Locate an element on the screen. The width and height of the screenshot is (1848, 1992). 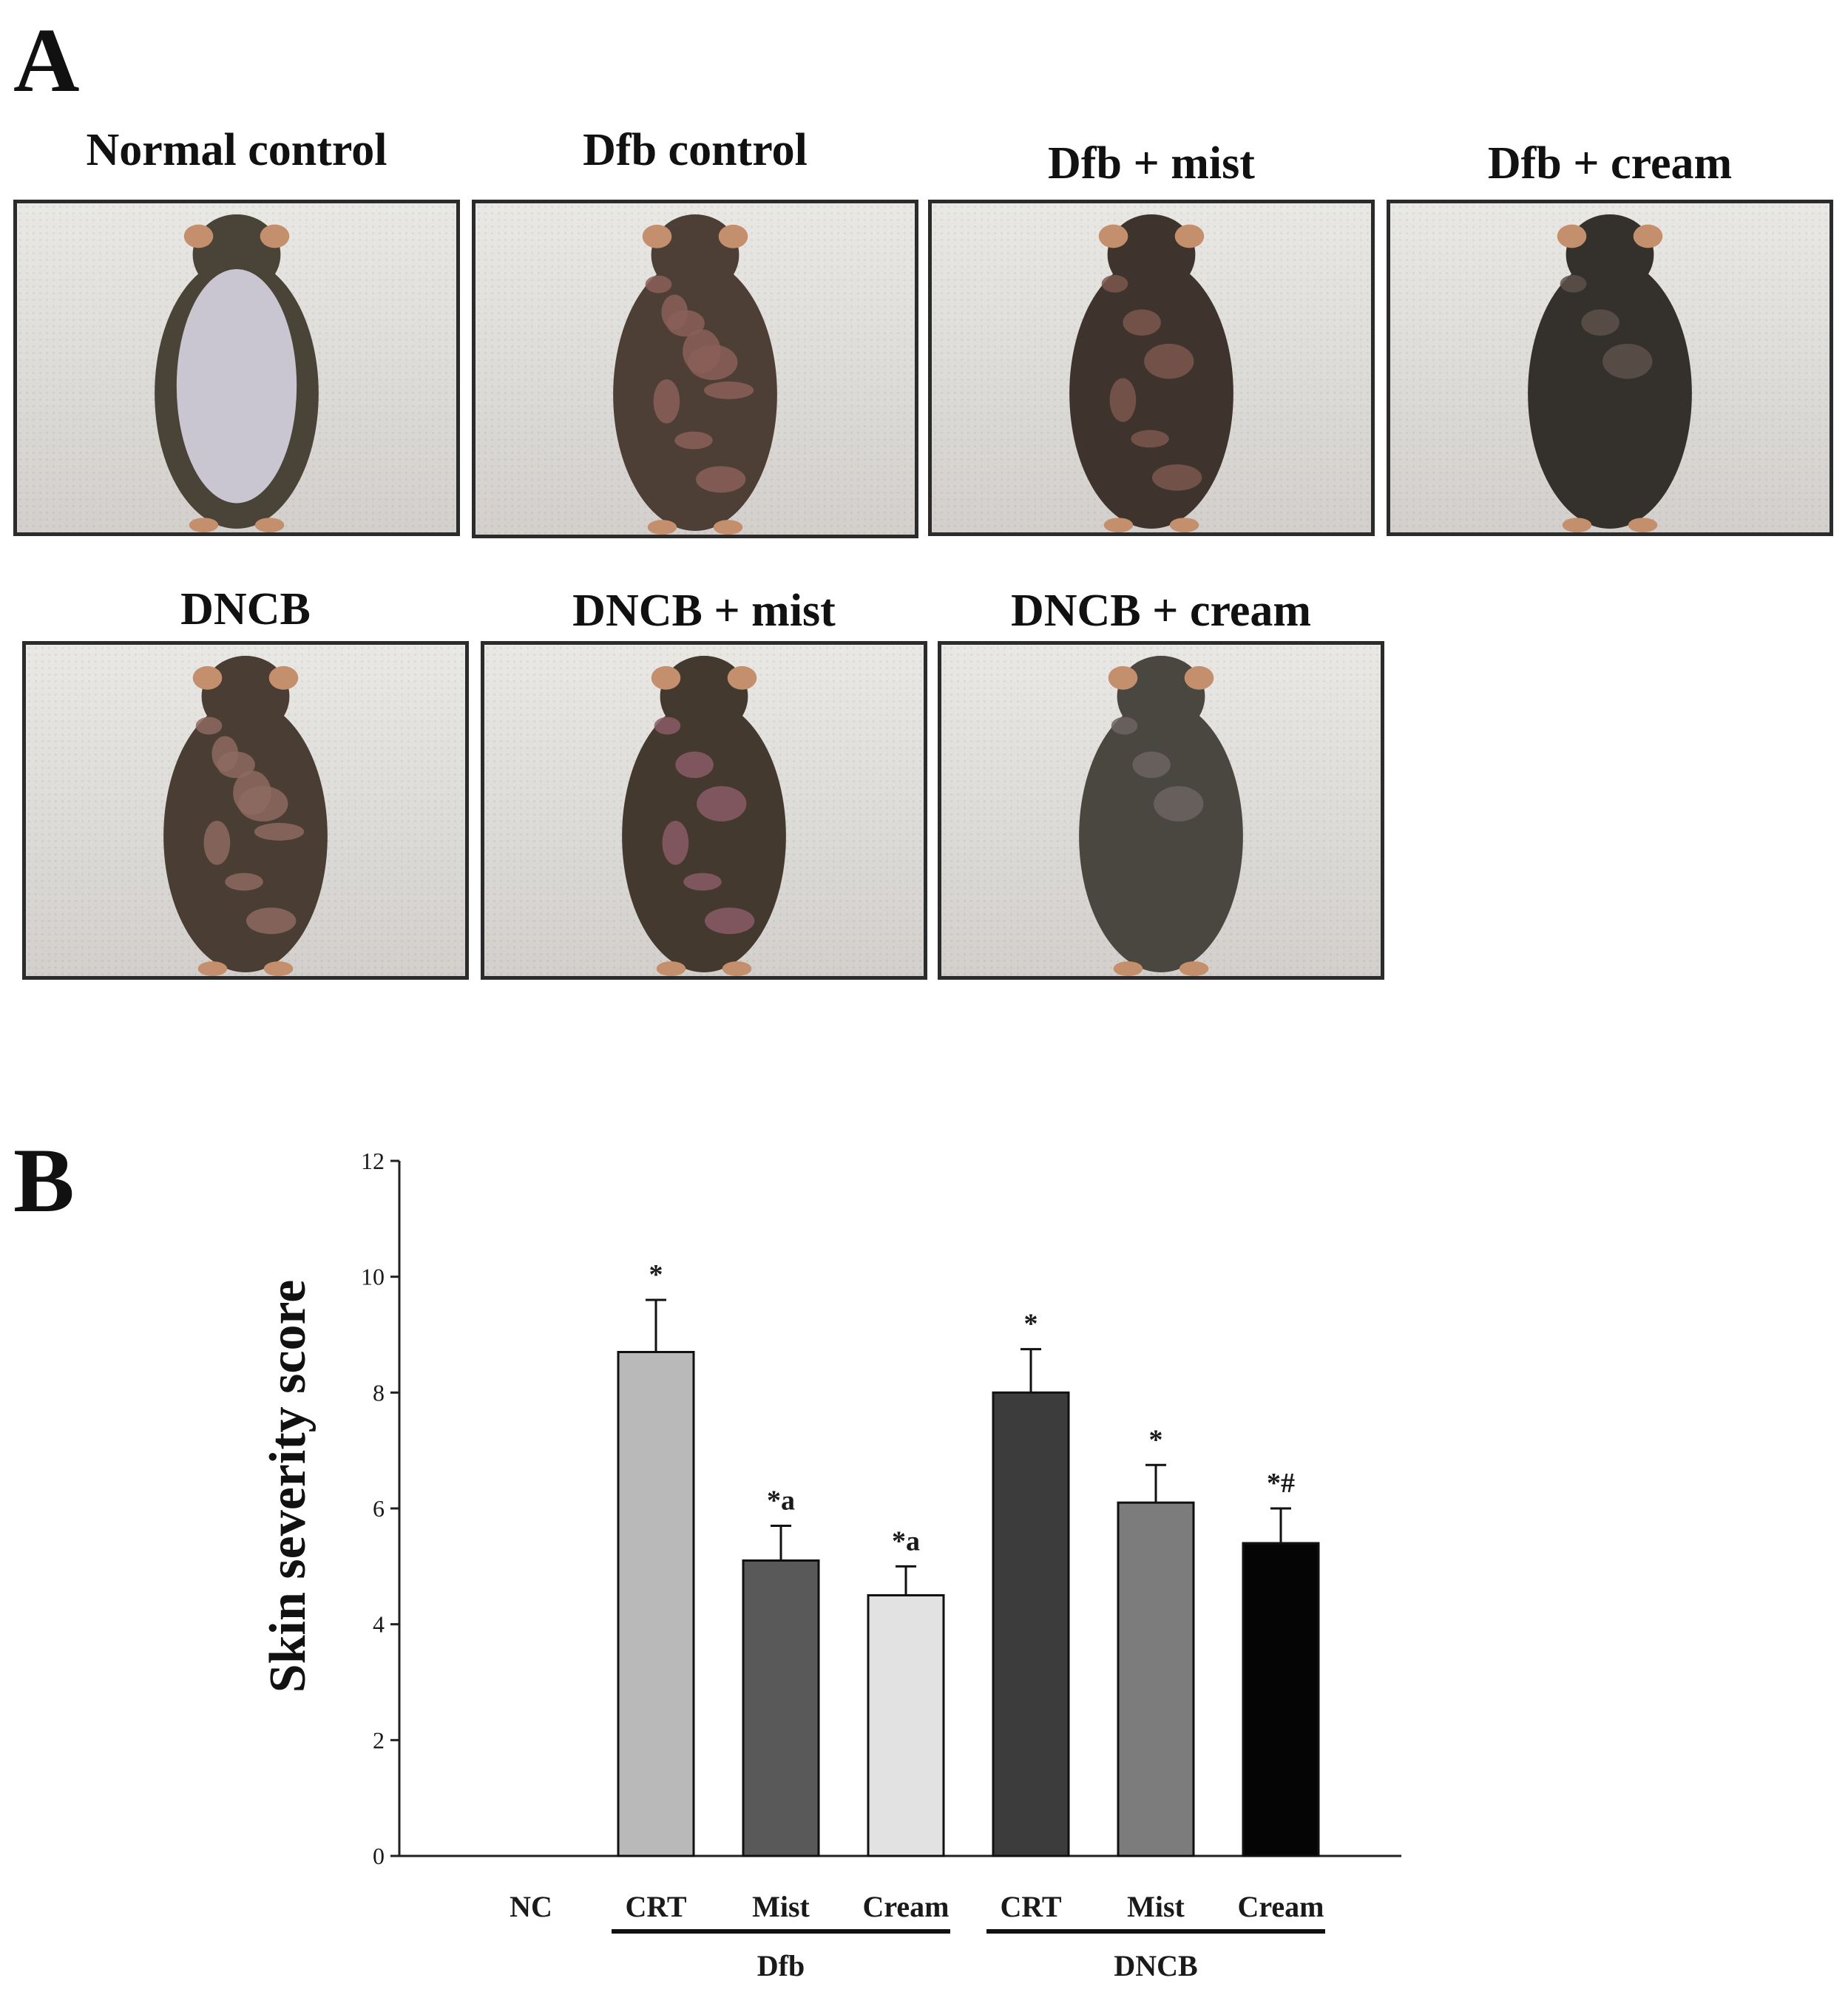
mouse-photo-dncb-mist is located at coordinates (704, 810).